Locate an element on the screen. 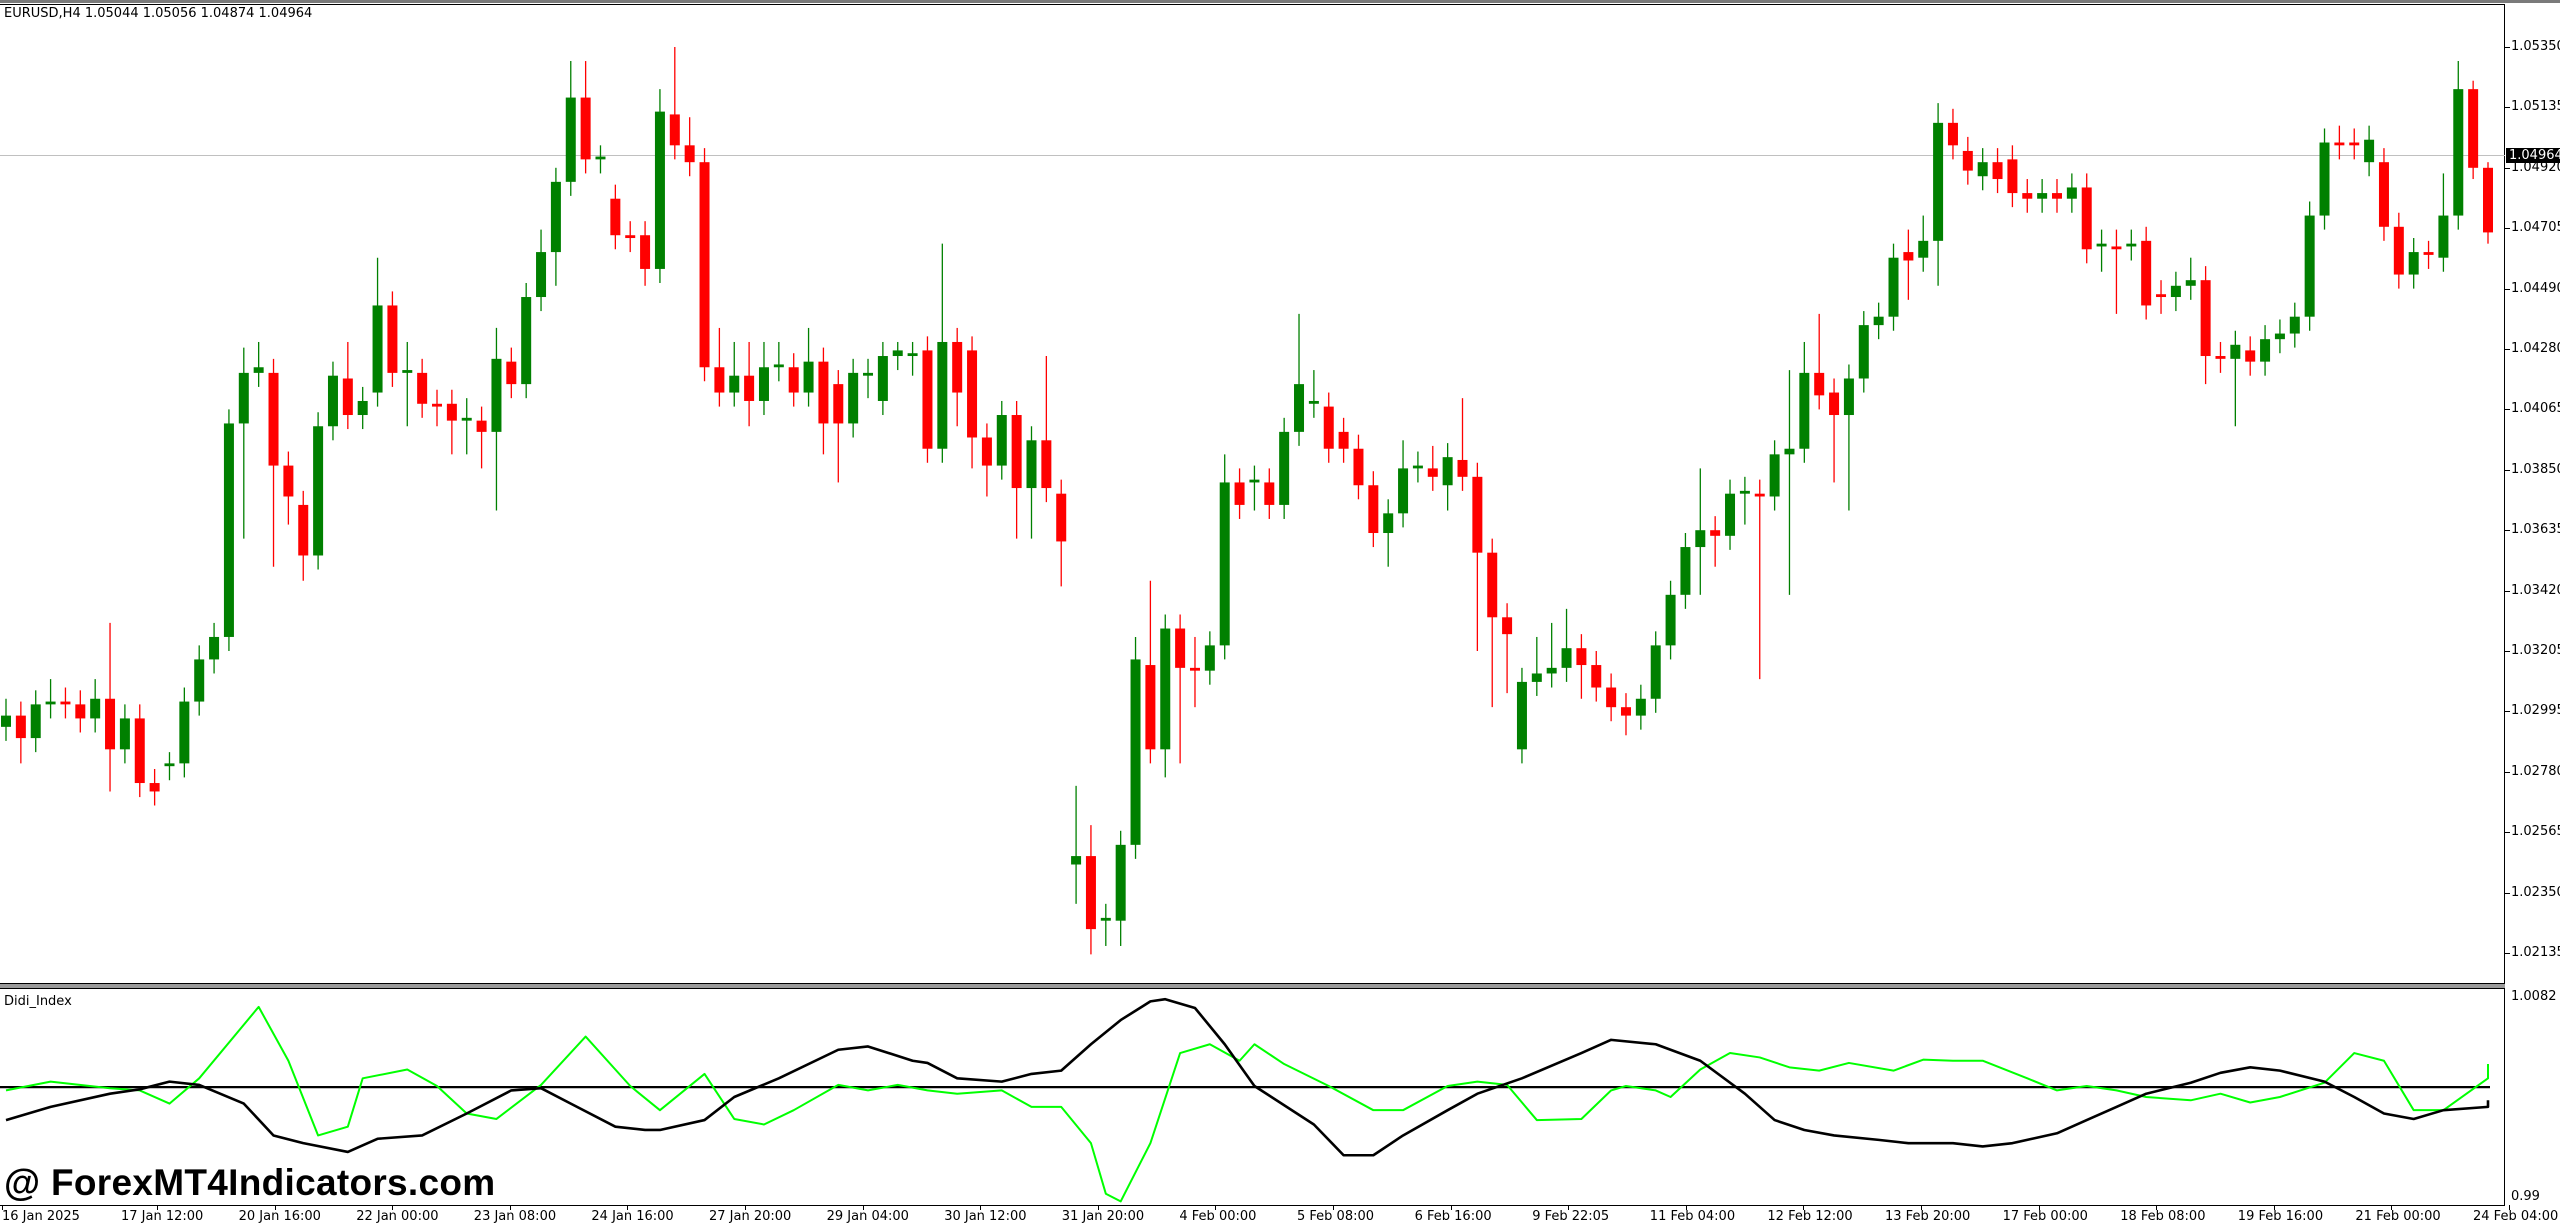  time-label: 24 Feb 04:00 is located at coordinates (2516, 1216).